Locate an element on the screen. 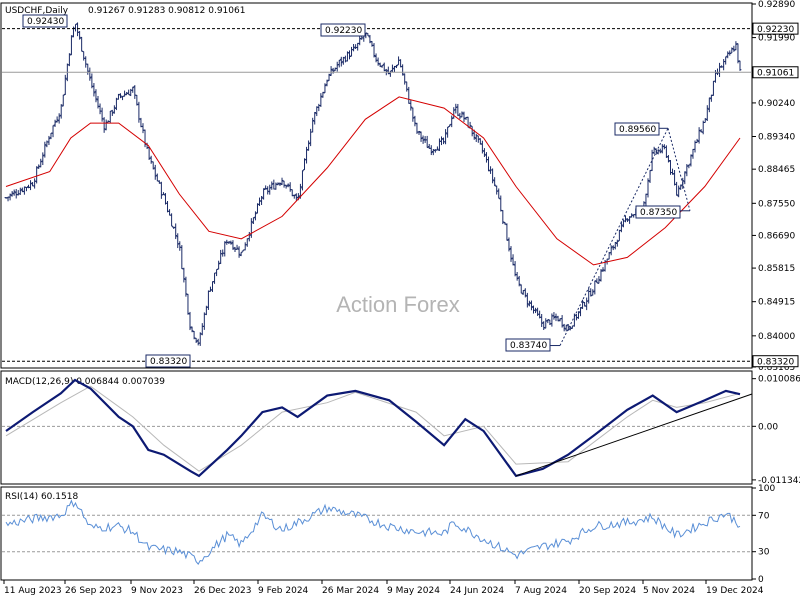  price-ytick-label: 0.89340 is located at coordinates (776, 138).